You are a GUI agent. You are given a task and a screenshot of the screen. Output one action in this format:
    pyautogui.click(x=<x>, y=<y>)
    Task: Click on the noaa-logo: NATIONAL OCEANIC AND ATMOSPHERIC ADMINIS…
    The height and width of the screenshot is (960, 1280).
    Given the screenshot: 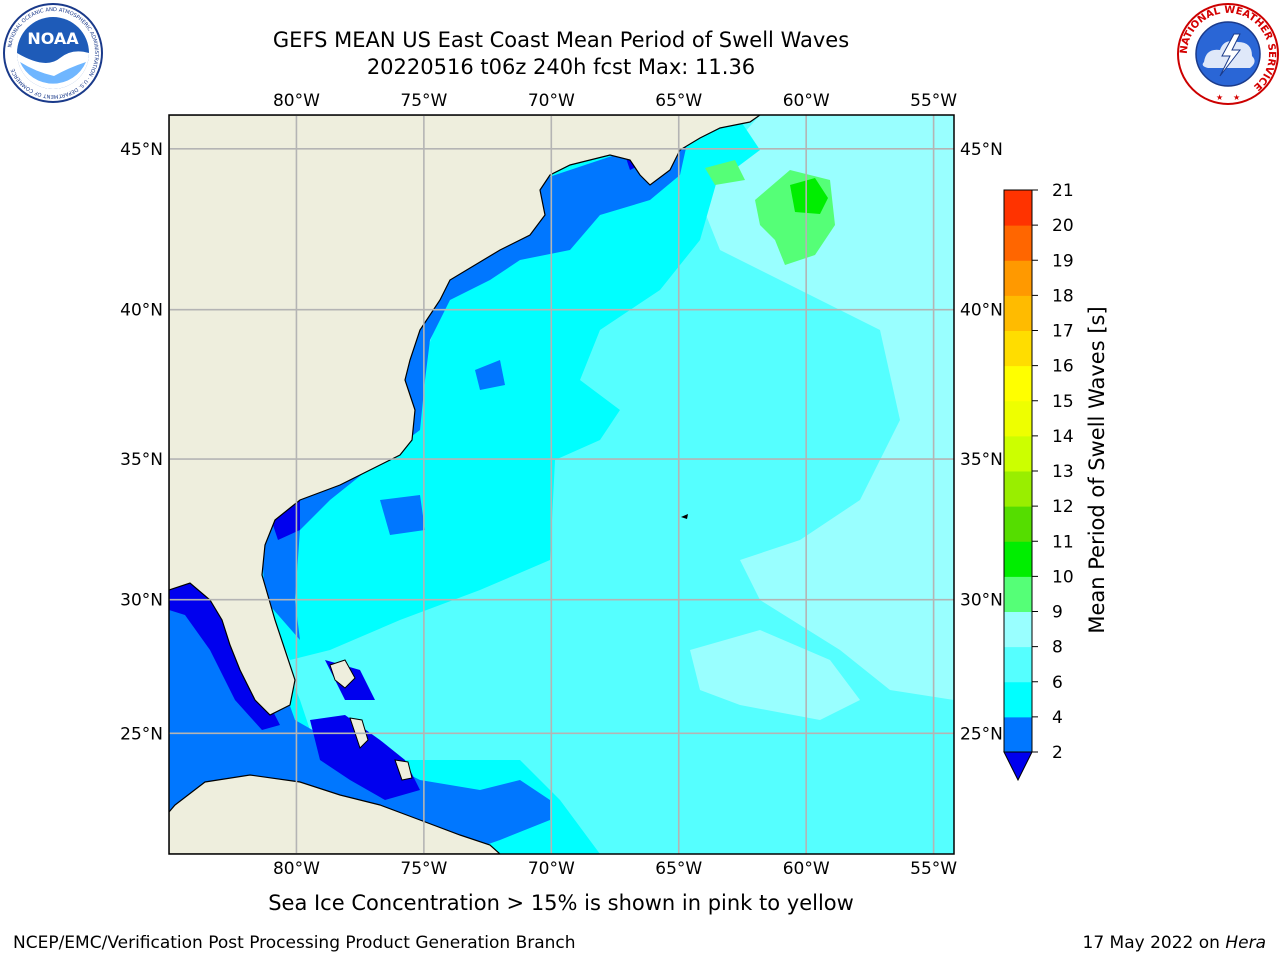 What is the action you would take?
    pyautogui.click(x=53, y=53)
    